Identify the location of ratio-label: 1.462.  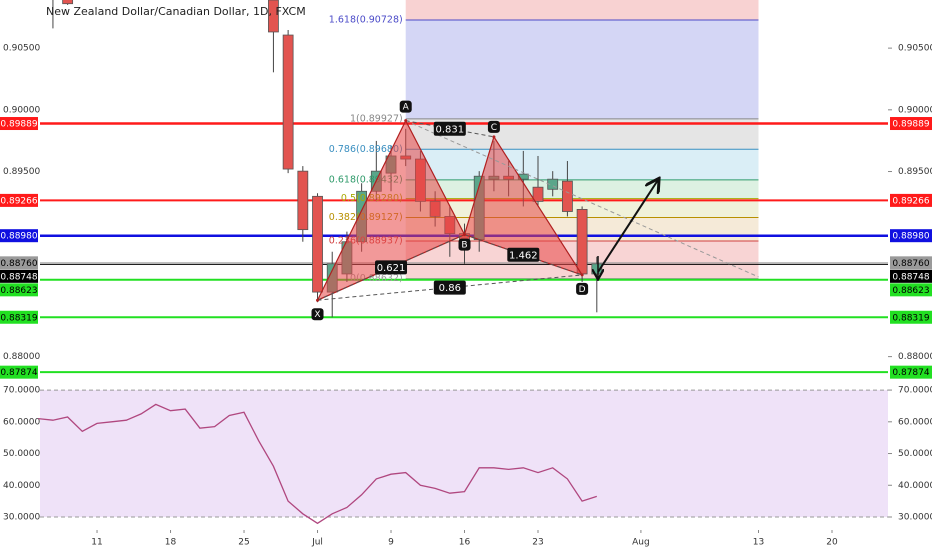
(523, 255).